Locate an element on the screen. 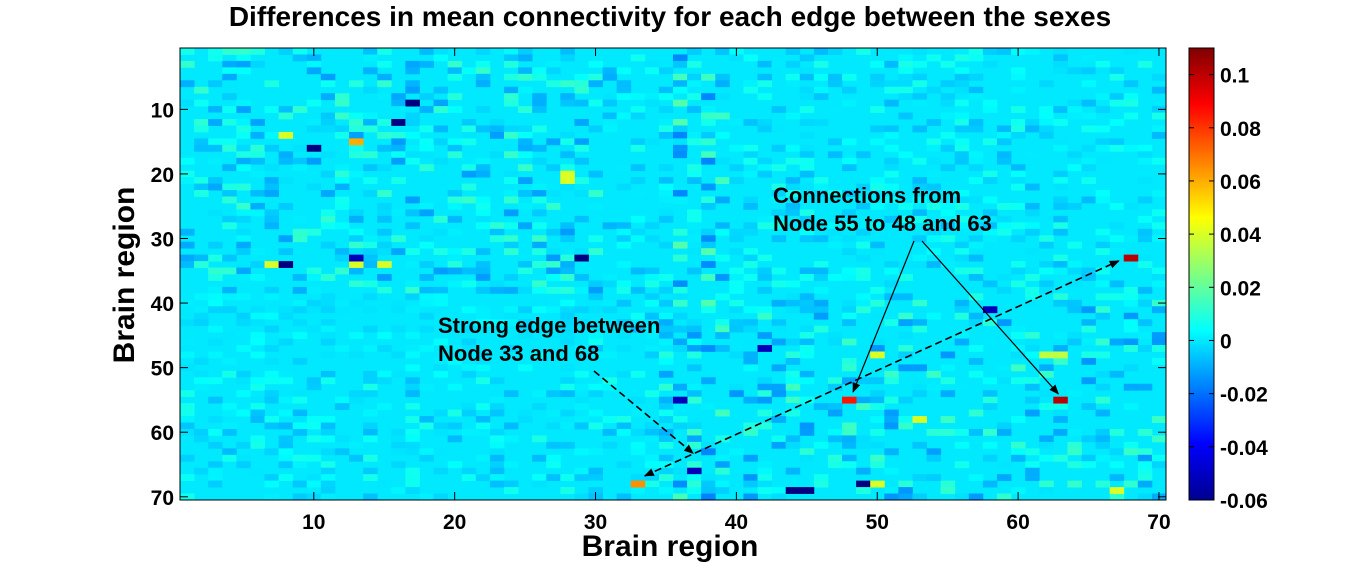  x-tick-label: 70 is located at coordinates (1158, 522).